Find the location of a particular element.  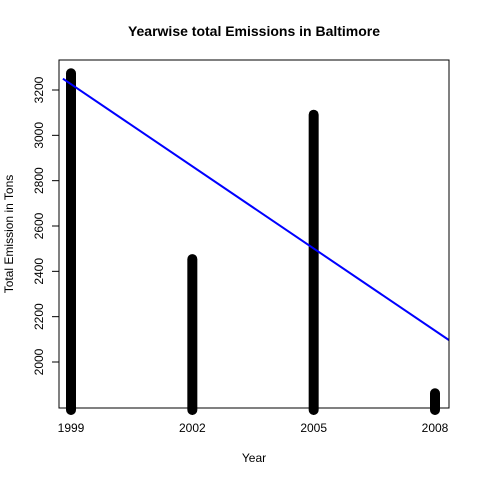

y-tick-label-2800: 2800 is located at coordinates (39, 180).